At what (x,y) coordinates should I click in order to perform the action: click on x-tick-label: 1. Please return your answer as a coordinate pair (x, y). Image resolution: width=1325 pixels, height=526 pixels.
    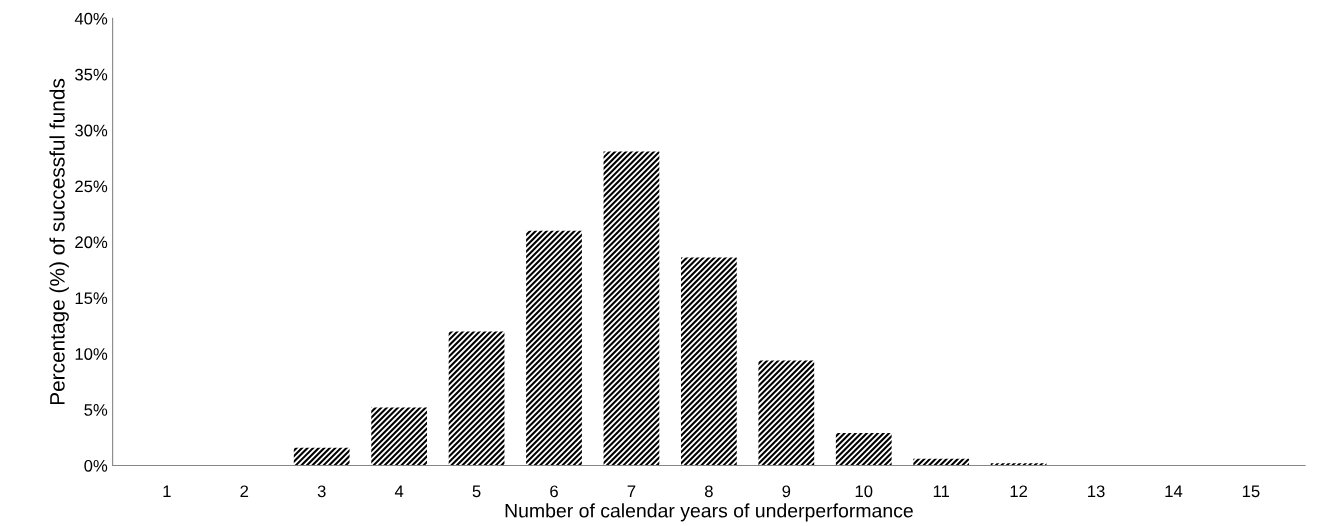
    Looking at the image, I should click on (167, 491).